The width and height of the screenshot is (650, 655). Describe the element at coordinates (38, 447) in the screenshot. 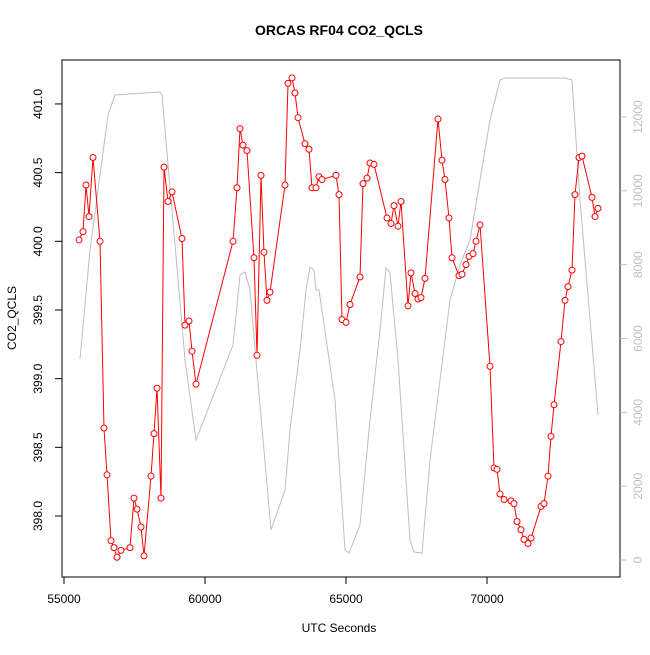

I see `y-tick-label: 398.5` at that location.